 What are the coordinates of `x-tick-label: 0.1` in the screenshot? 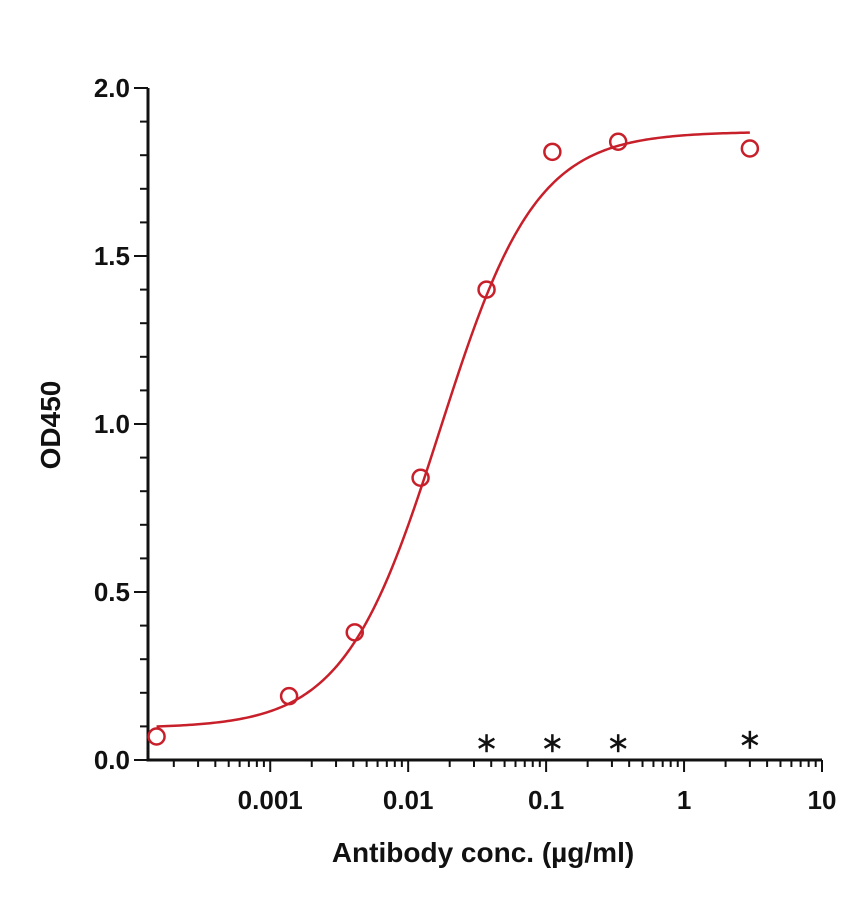 It's located at (546, 800).